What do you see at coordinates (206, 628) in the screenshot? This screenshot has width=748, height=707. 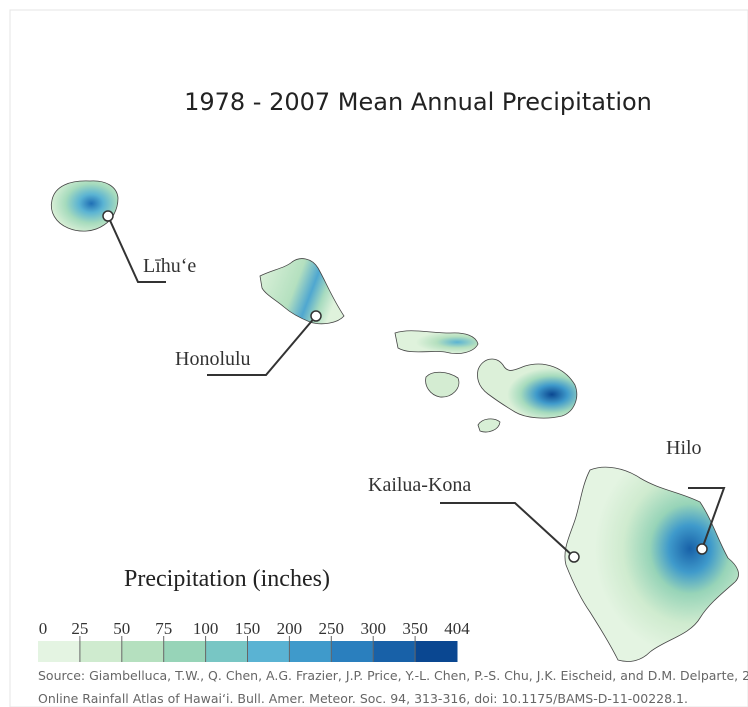 I see `legend-tick-label: 100` at bounding box center [206, 628].